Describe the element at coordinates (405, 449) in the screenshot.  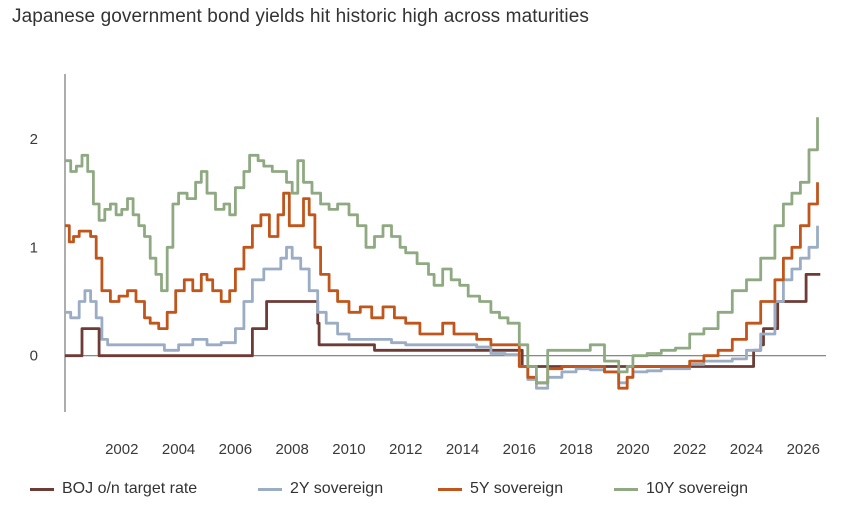
I see `x-tick-label: 2012` at that location.